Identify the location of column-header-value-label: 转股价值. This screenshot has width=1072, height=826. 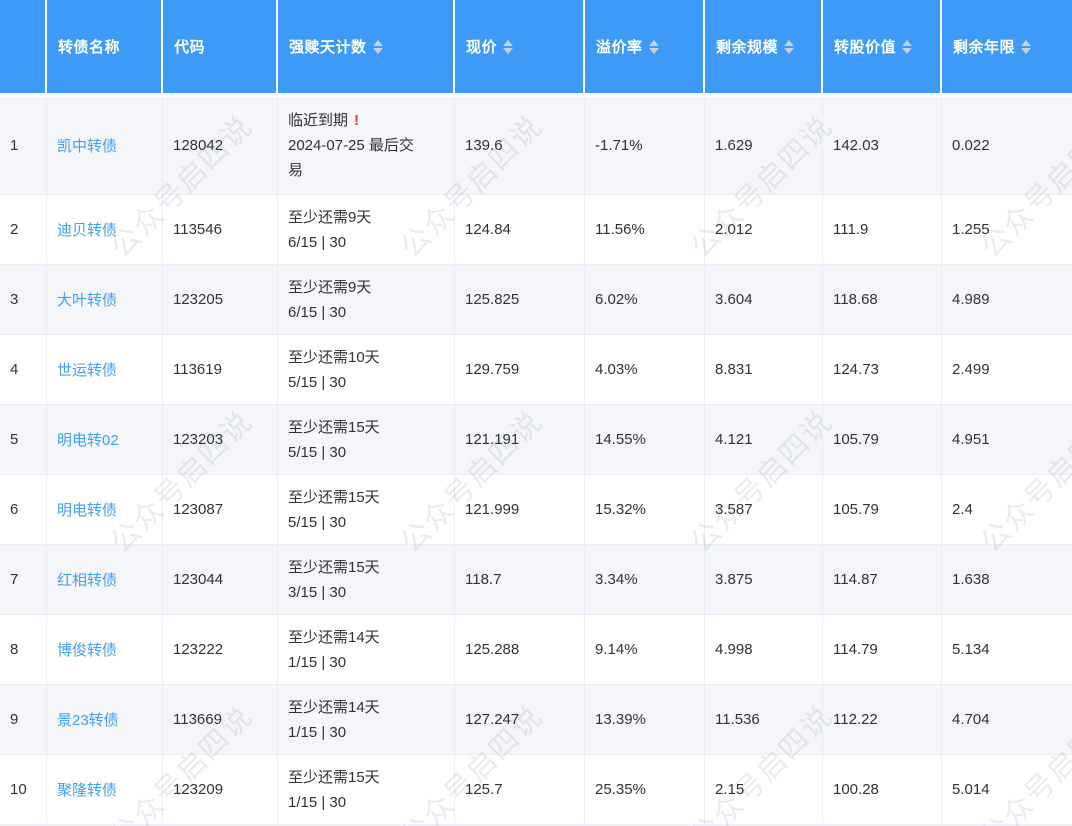
(865, 47).